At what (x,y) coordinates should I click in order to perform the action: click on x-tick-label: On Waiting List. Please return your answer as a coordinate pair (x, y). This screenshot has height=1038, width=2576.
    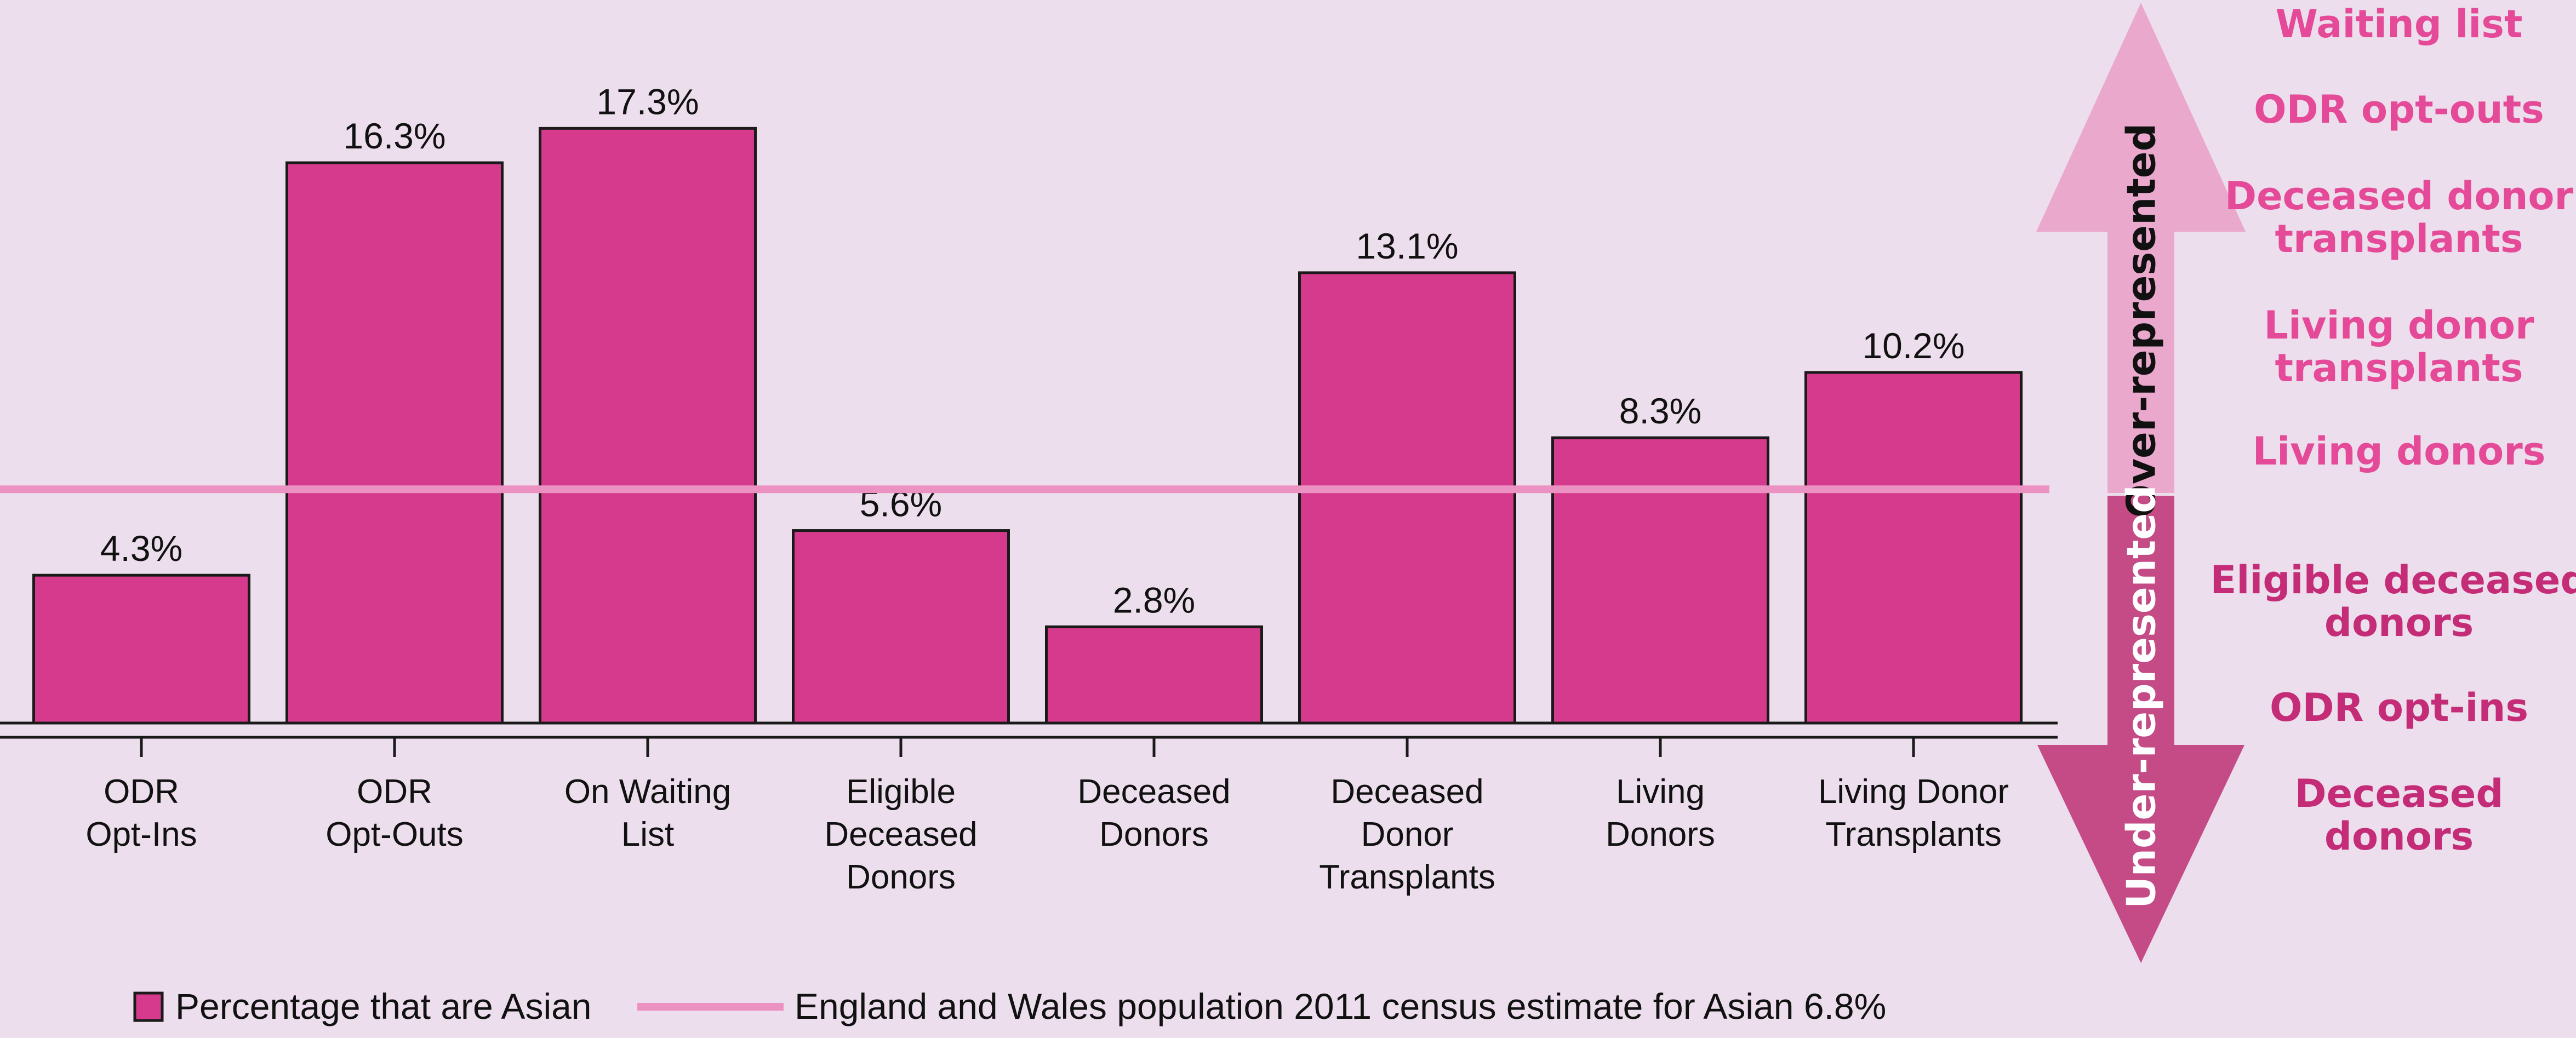
    Looking at the image, I should click on (647, 813).